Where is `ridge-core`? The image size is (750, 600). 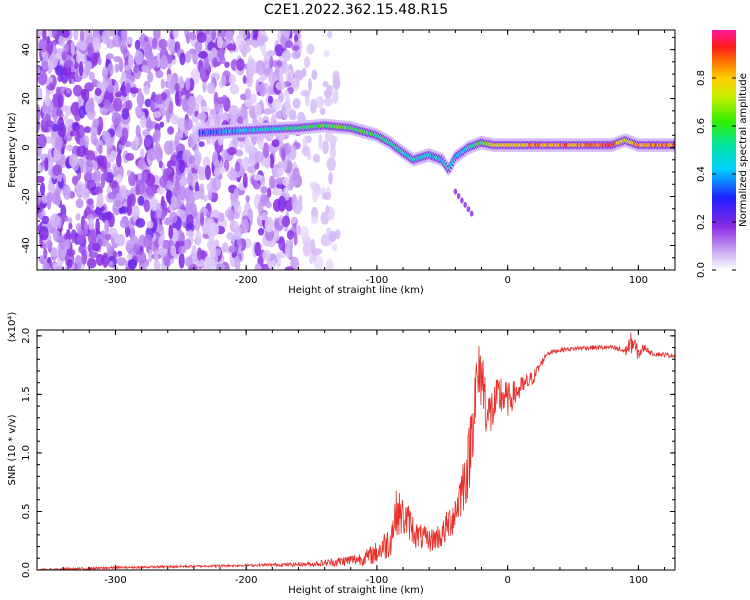
ridge-core is located at coordinates (673, 145).